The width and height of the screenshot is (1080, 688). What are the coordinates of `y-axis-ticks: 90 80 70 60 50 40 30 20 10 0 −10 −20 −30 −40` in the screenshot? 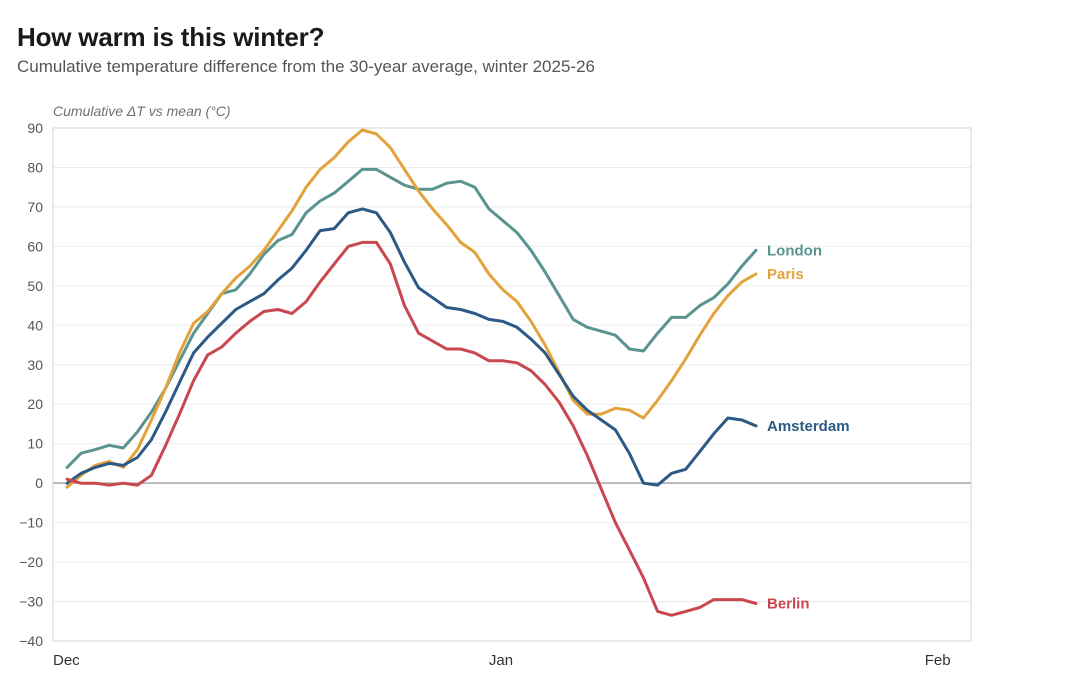 It's located at (31, 384).